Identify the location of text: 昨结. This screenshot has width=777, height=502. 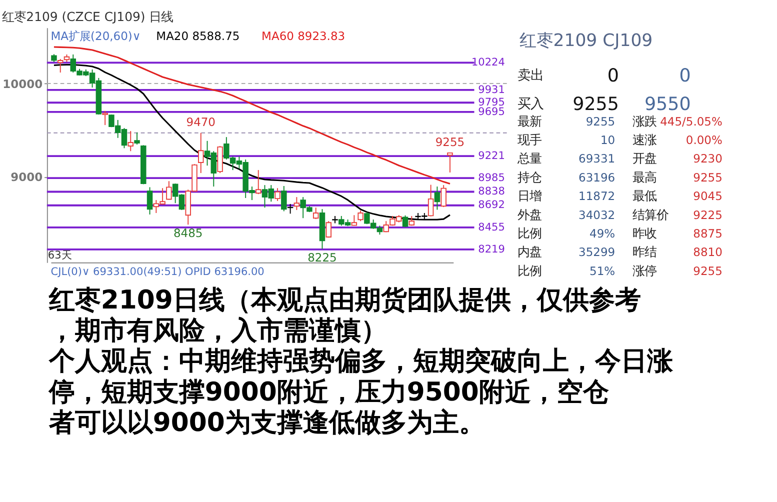
(644, 252).